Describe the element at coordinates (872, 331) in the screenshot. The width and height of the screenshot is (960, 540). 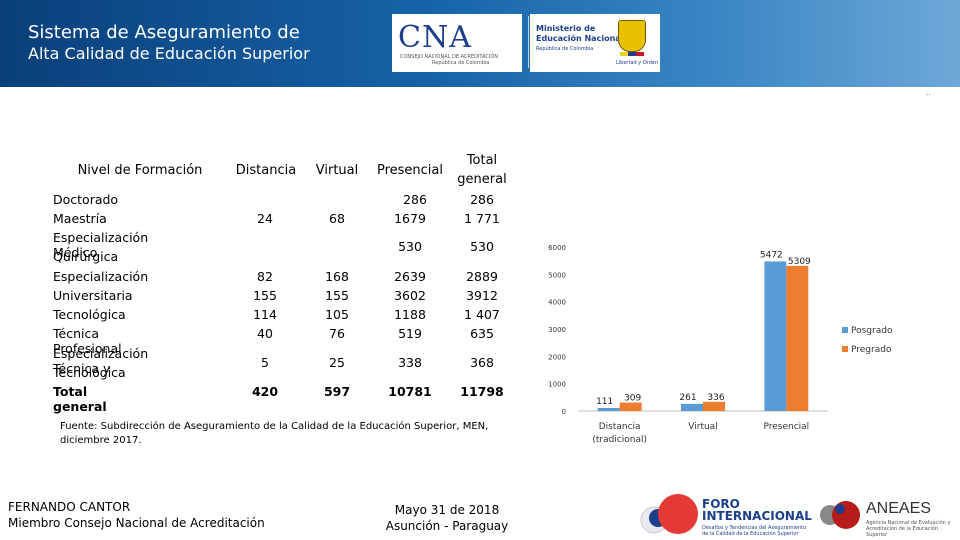
I see `legend-label-posgrado: Posgrado` at that location.